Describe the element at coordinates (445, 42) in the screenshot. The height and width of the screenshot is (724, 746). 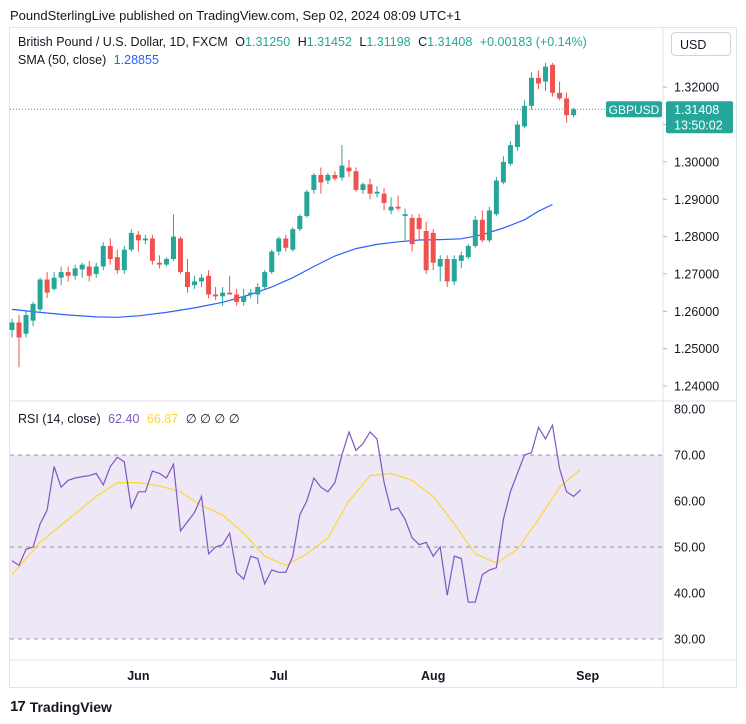
I see `close-label: C1.31408` at that location.